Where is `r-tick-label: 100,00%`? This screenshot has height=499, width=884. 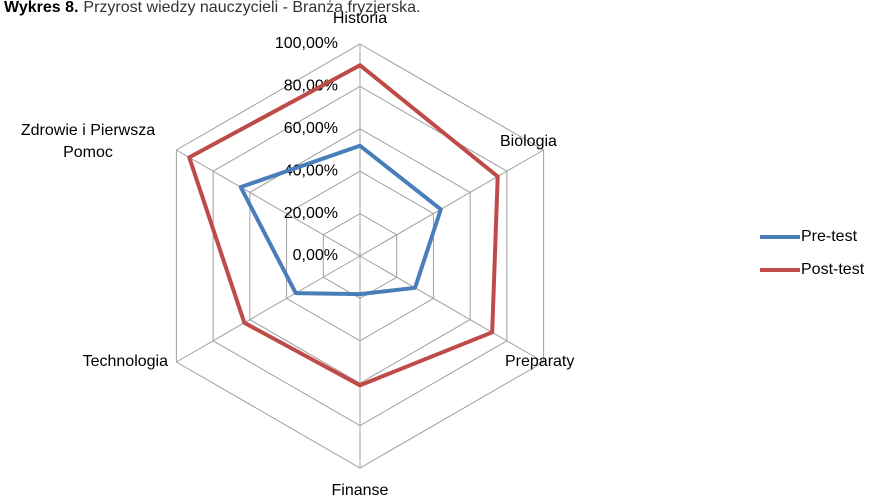
r-tick-label: 100,00% is located at coordinates (306, 43).